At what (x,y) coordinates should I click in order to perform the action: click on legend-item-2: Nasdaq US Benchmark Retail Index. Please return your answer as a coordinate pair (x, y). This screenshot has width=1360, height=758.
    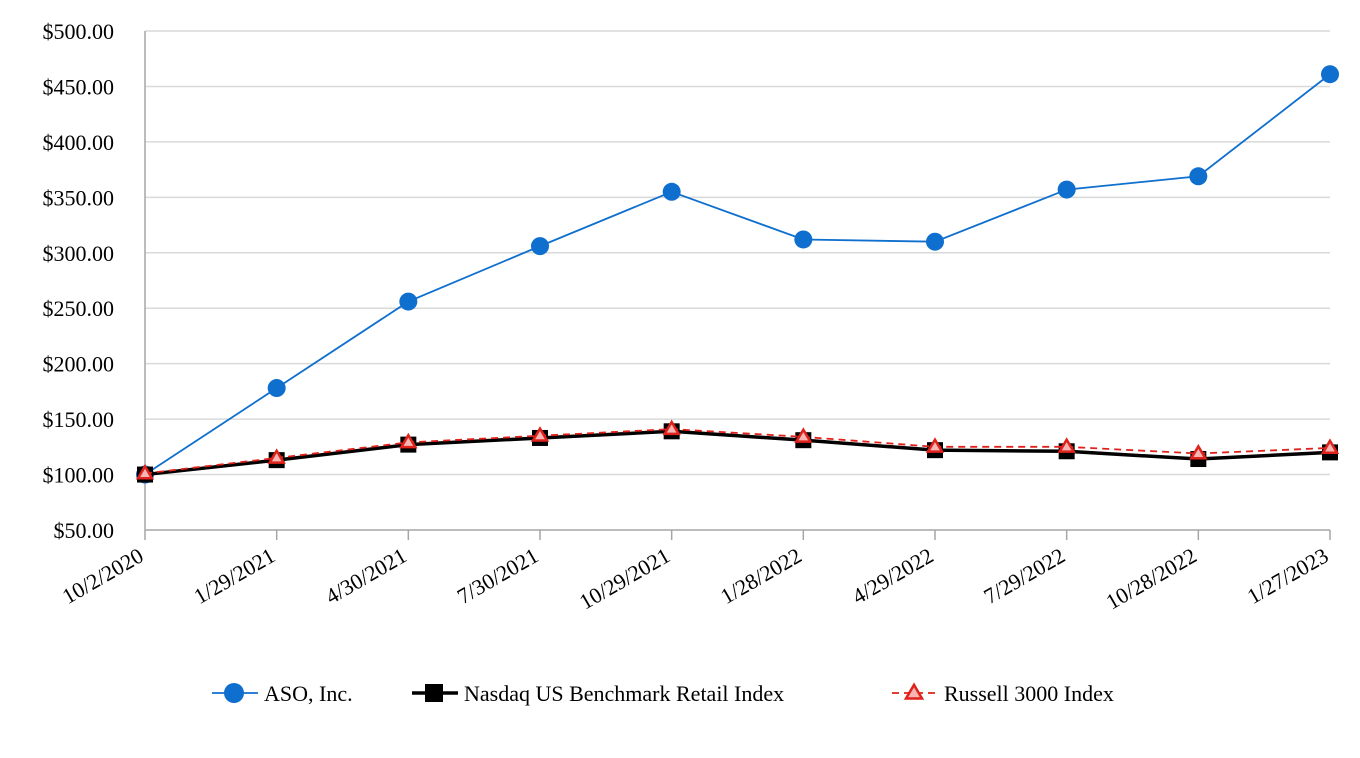
    Looking at the image, I should click on (598, 693).